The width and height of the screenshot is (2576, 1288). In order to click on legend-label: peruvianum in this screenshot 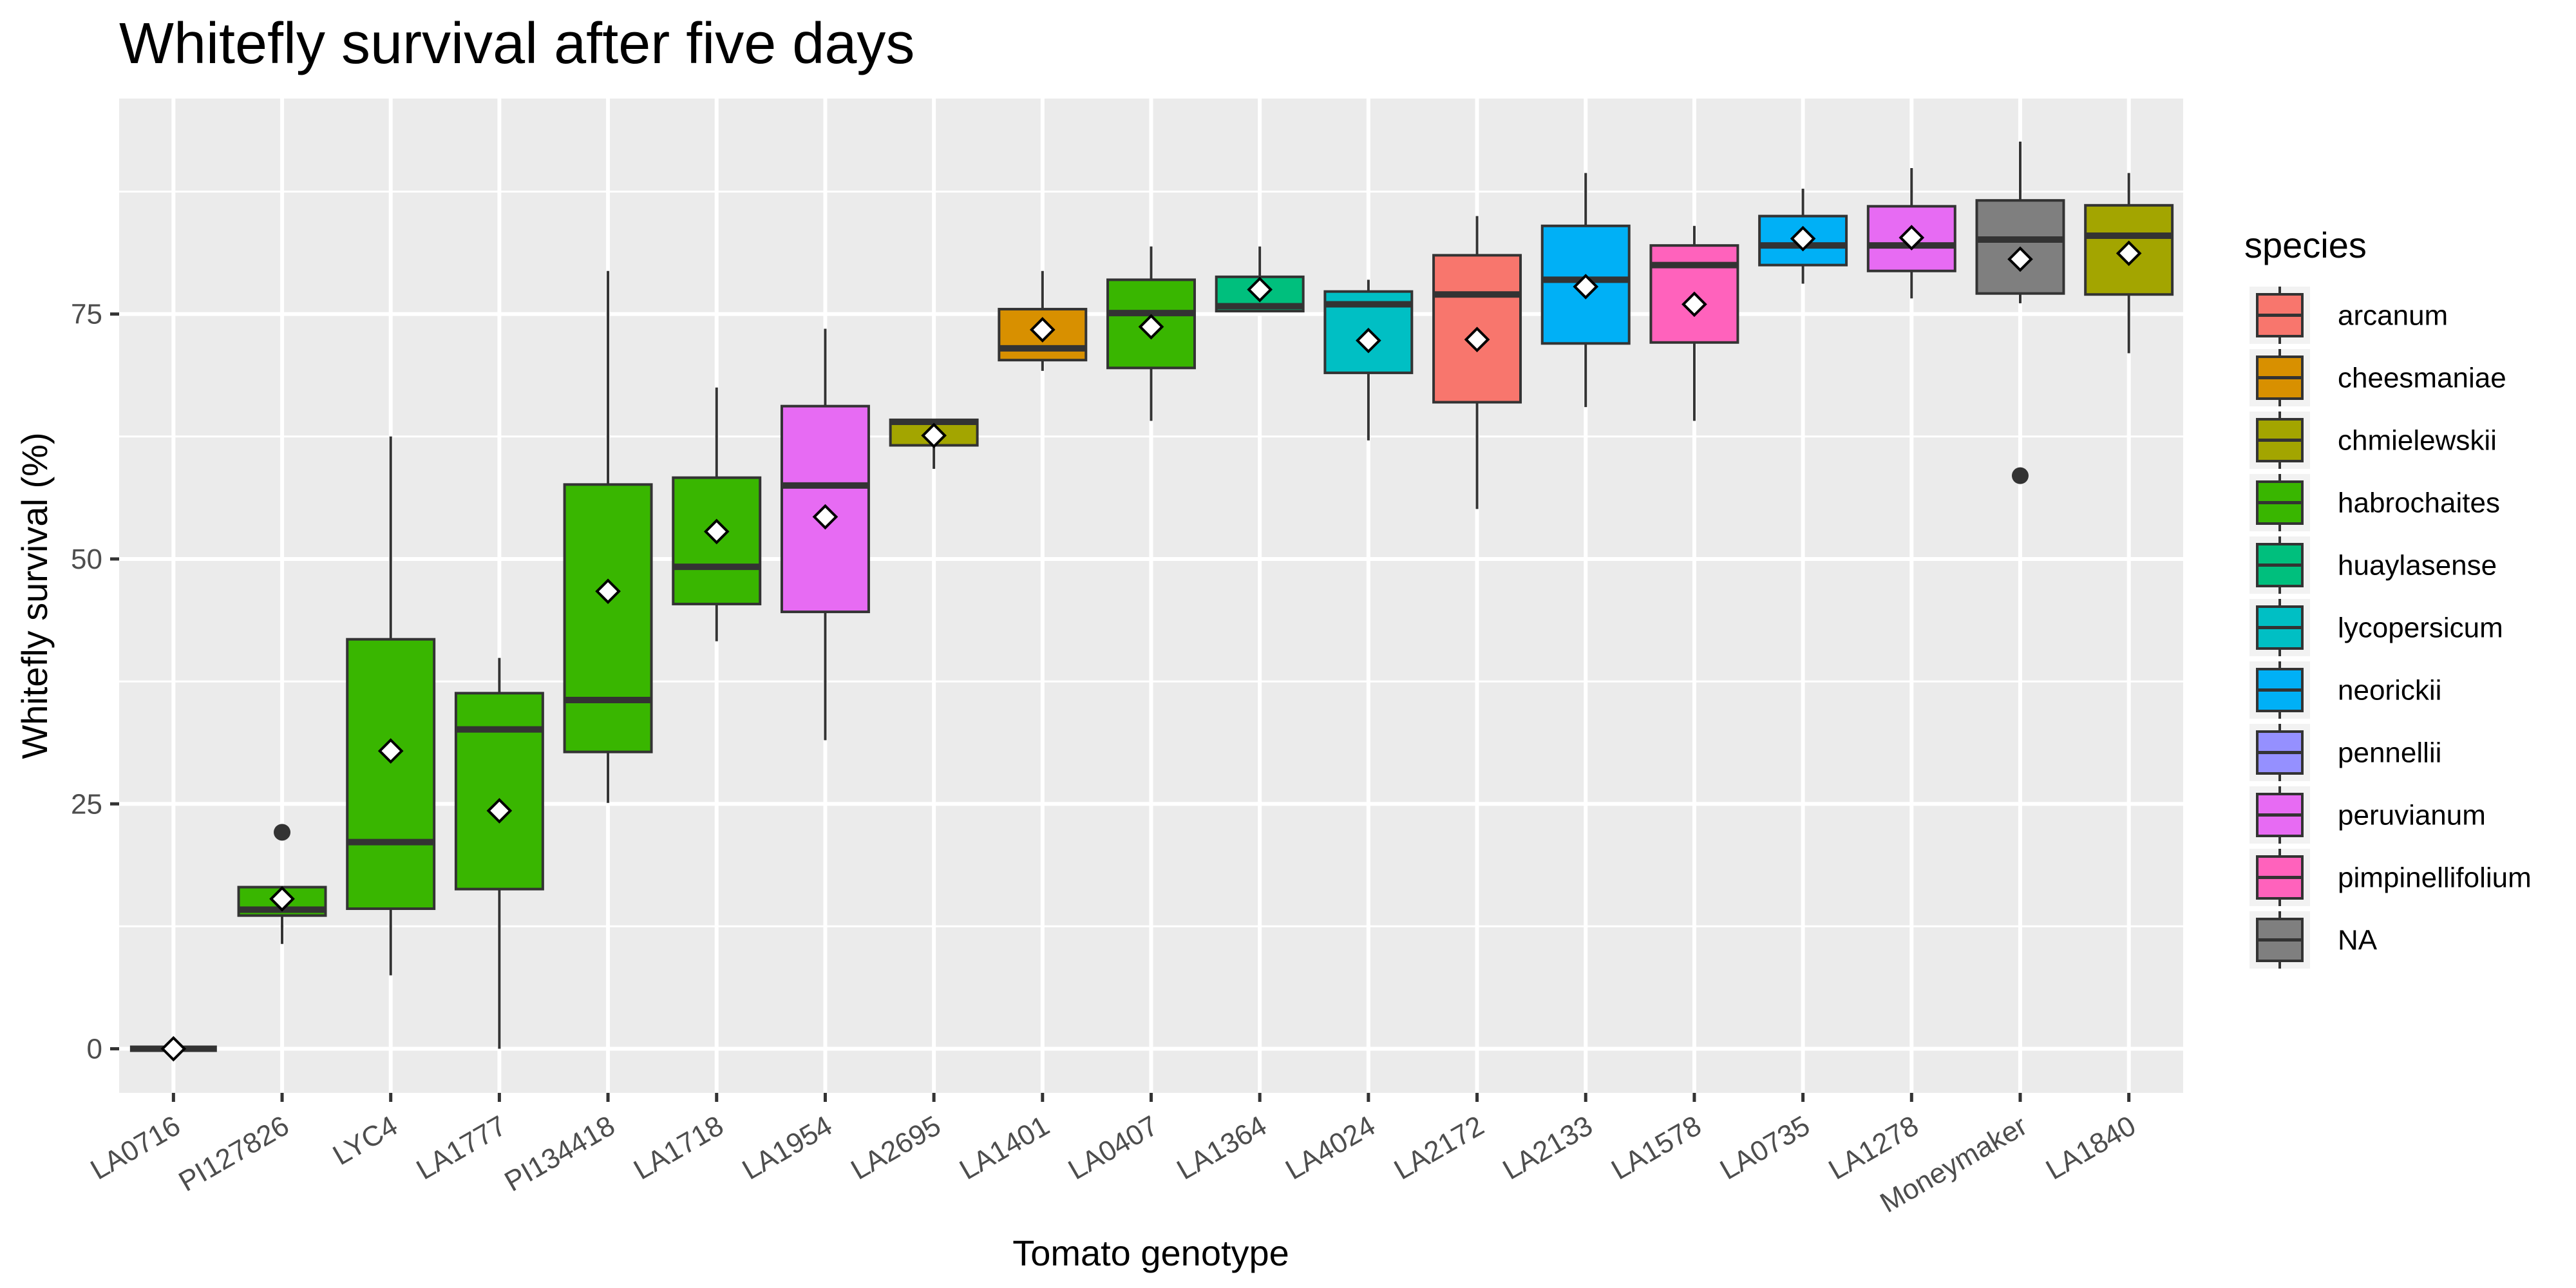, I will do `click(2412, 815)`.